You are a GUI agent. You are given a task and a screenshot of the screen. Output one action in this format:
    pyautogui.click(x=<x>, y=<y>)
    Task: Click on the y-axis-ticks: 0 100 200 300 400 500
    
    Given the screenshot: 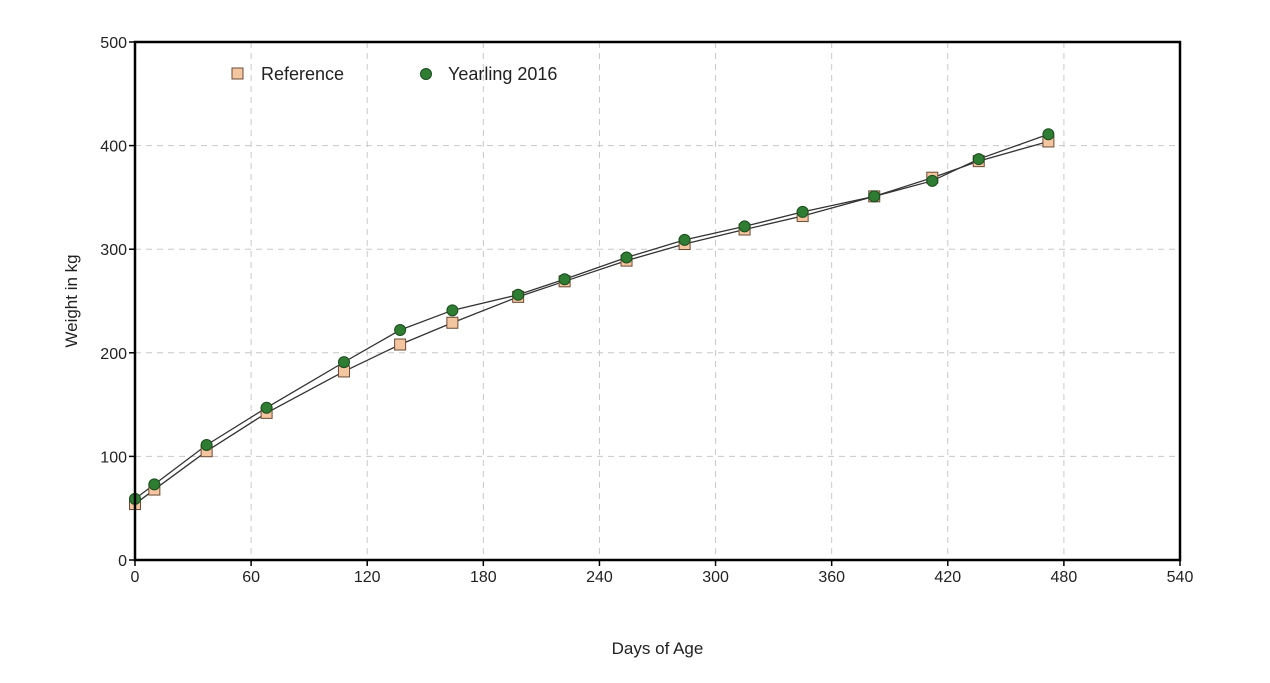 What is the action you would take?
    pyautogui.click(x=117, y=302)
    